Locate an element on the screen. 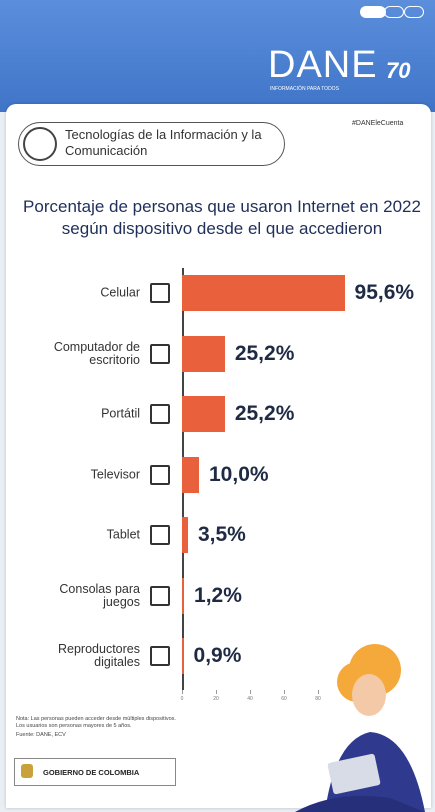 This screenshot has width=435, height=812. tagline: INFORMACIÓN PARA TODOS is located at coordinates (304, 89).